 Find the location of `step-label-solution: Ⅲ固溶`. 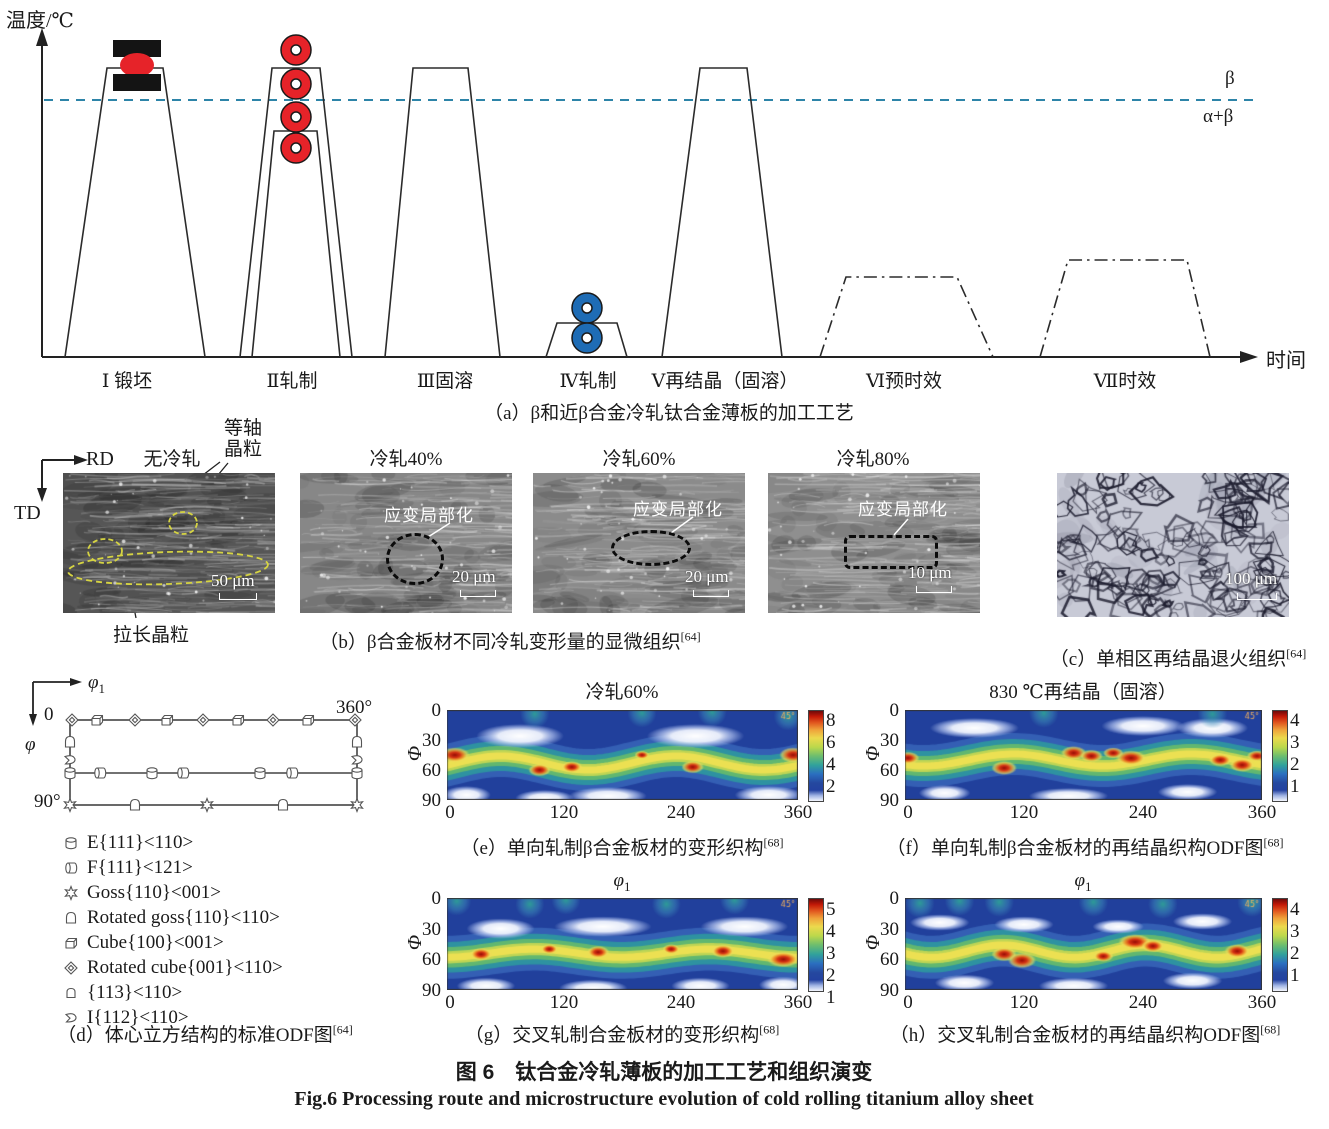

step-label-solution: Ⅲ固溶 is located at coordinates (445, 381).